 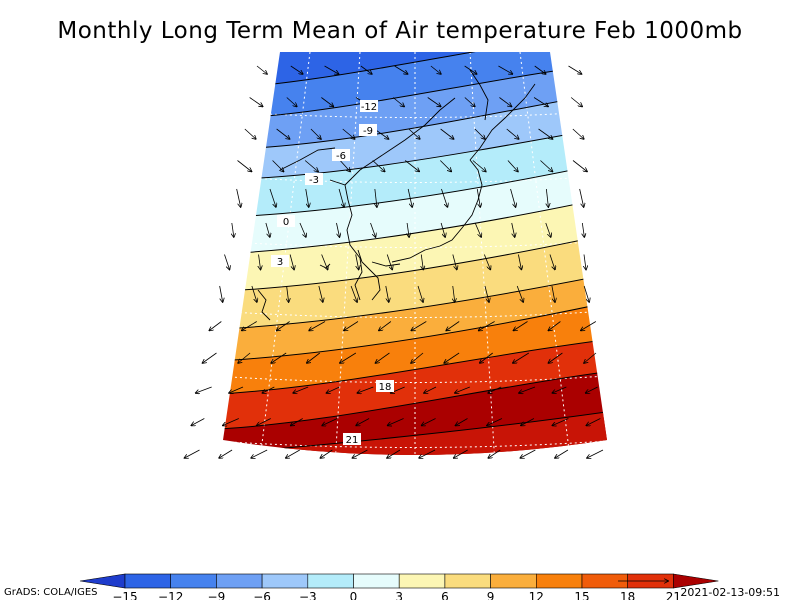 I want to click on contour-label: 18, so click(x=385, y=386).